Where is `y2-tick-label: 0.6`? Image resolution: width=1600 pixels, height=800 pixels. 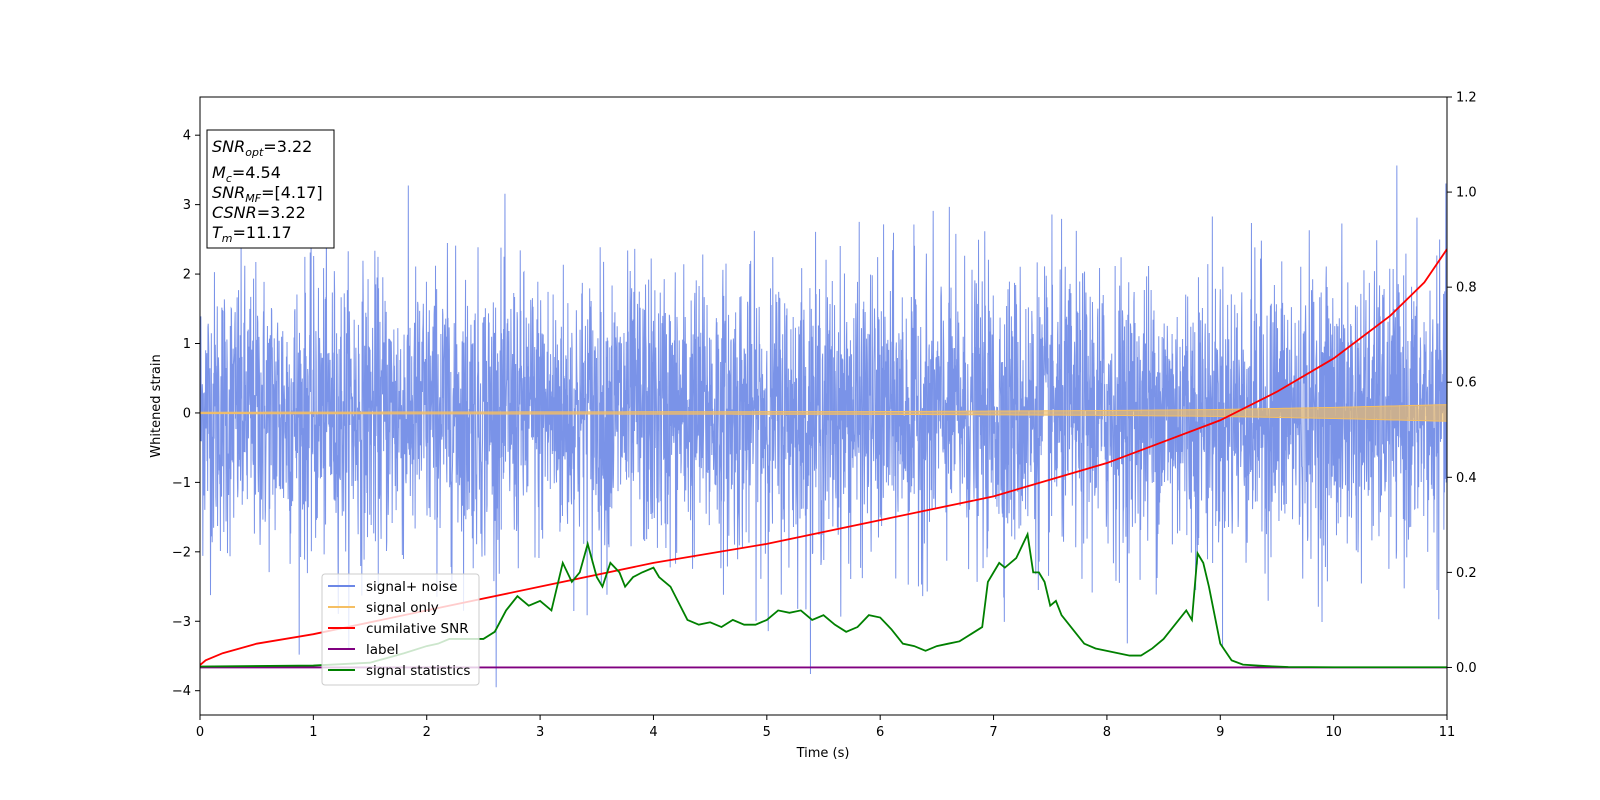
y2-tick-label: 0.6 is located at coordinates (1466, 383).